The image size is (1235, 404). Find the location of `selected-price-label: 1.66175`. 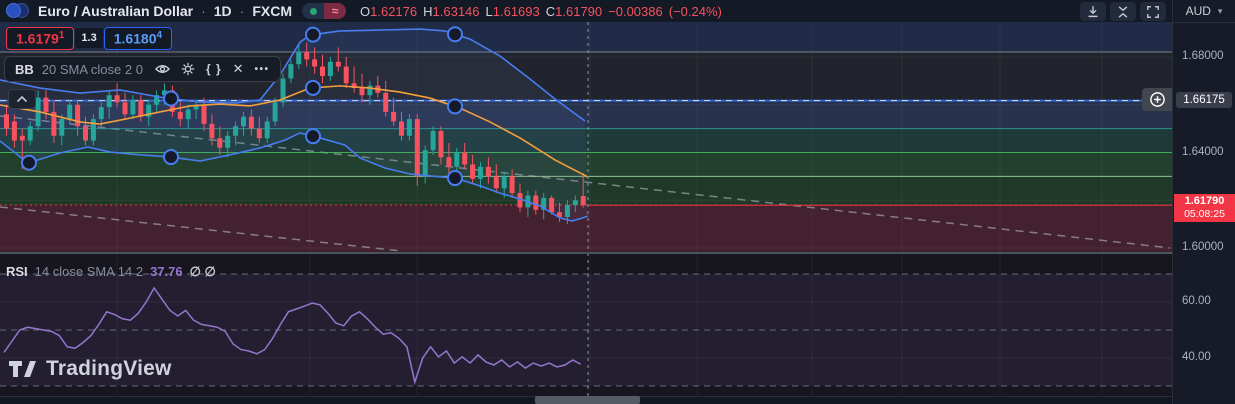

selected-price-label: 1.66175 is located at coordinates (1204, 99).